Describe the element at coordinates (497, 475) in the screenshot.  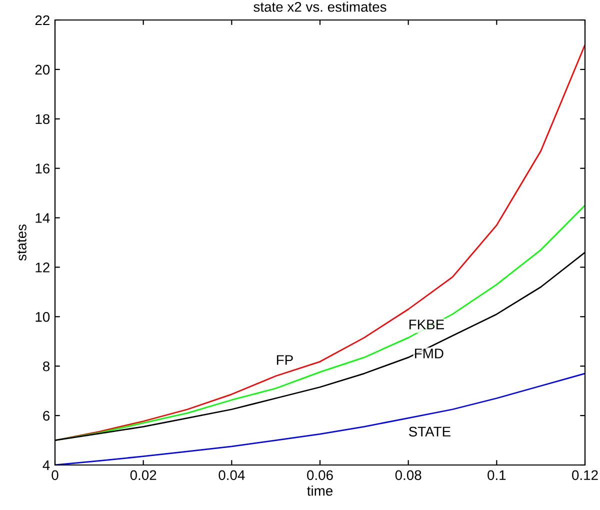
I see `x-tick-label: 0.1` at that location.